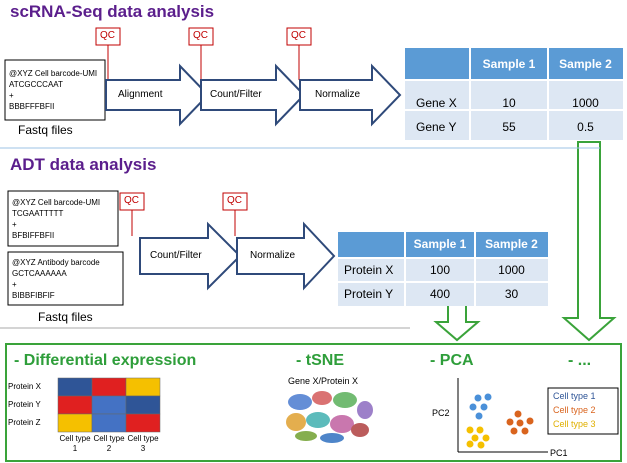 The width and height of the screenshot is (627, 463). What do you see at coordinates (33, 295) in the screenshot?
I see `fastq-line: BIBBFIBFIF` at bounding box center [33, 295].